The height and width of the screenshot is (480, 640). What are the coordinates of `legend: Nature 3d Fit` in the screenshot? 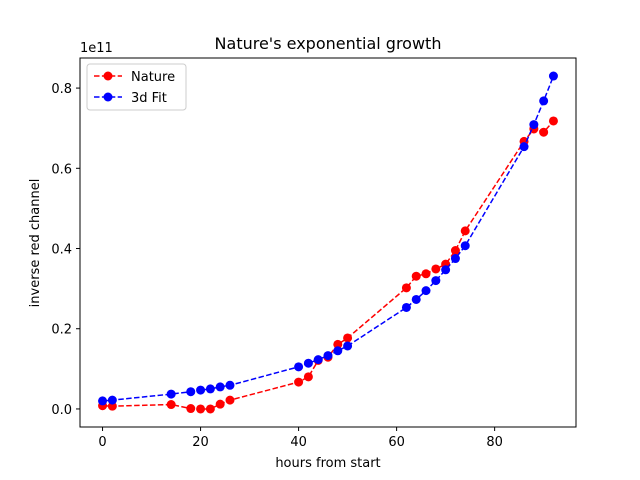 It's located at (136, 87).